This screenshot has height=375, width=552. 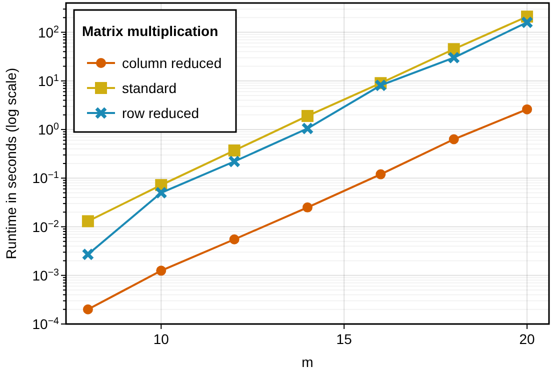 I want to click on y-tick-label: 10$^{−1}$, so click(x=45, y=178).